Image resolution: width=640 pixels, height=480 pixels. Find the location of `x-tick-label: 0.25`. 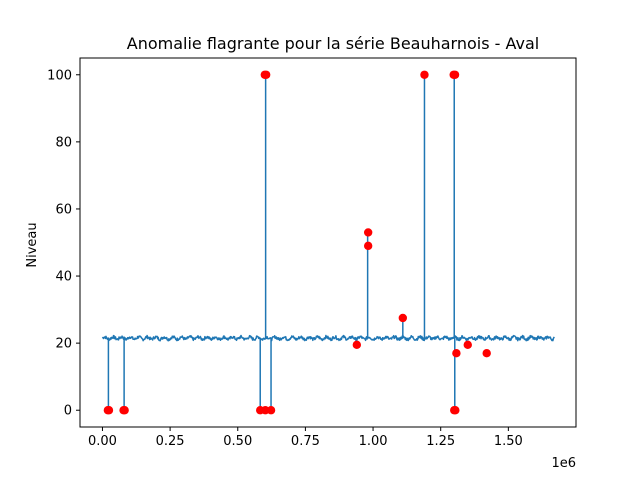

x-tick-label: 0.25 is located at coordinates (170, 441).